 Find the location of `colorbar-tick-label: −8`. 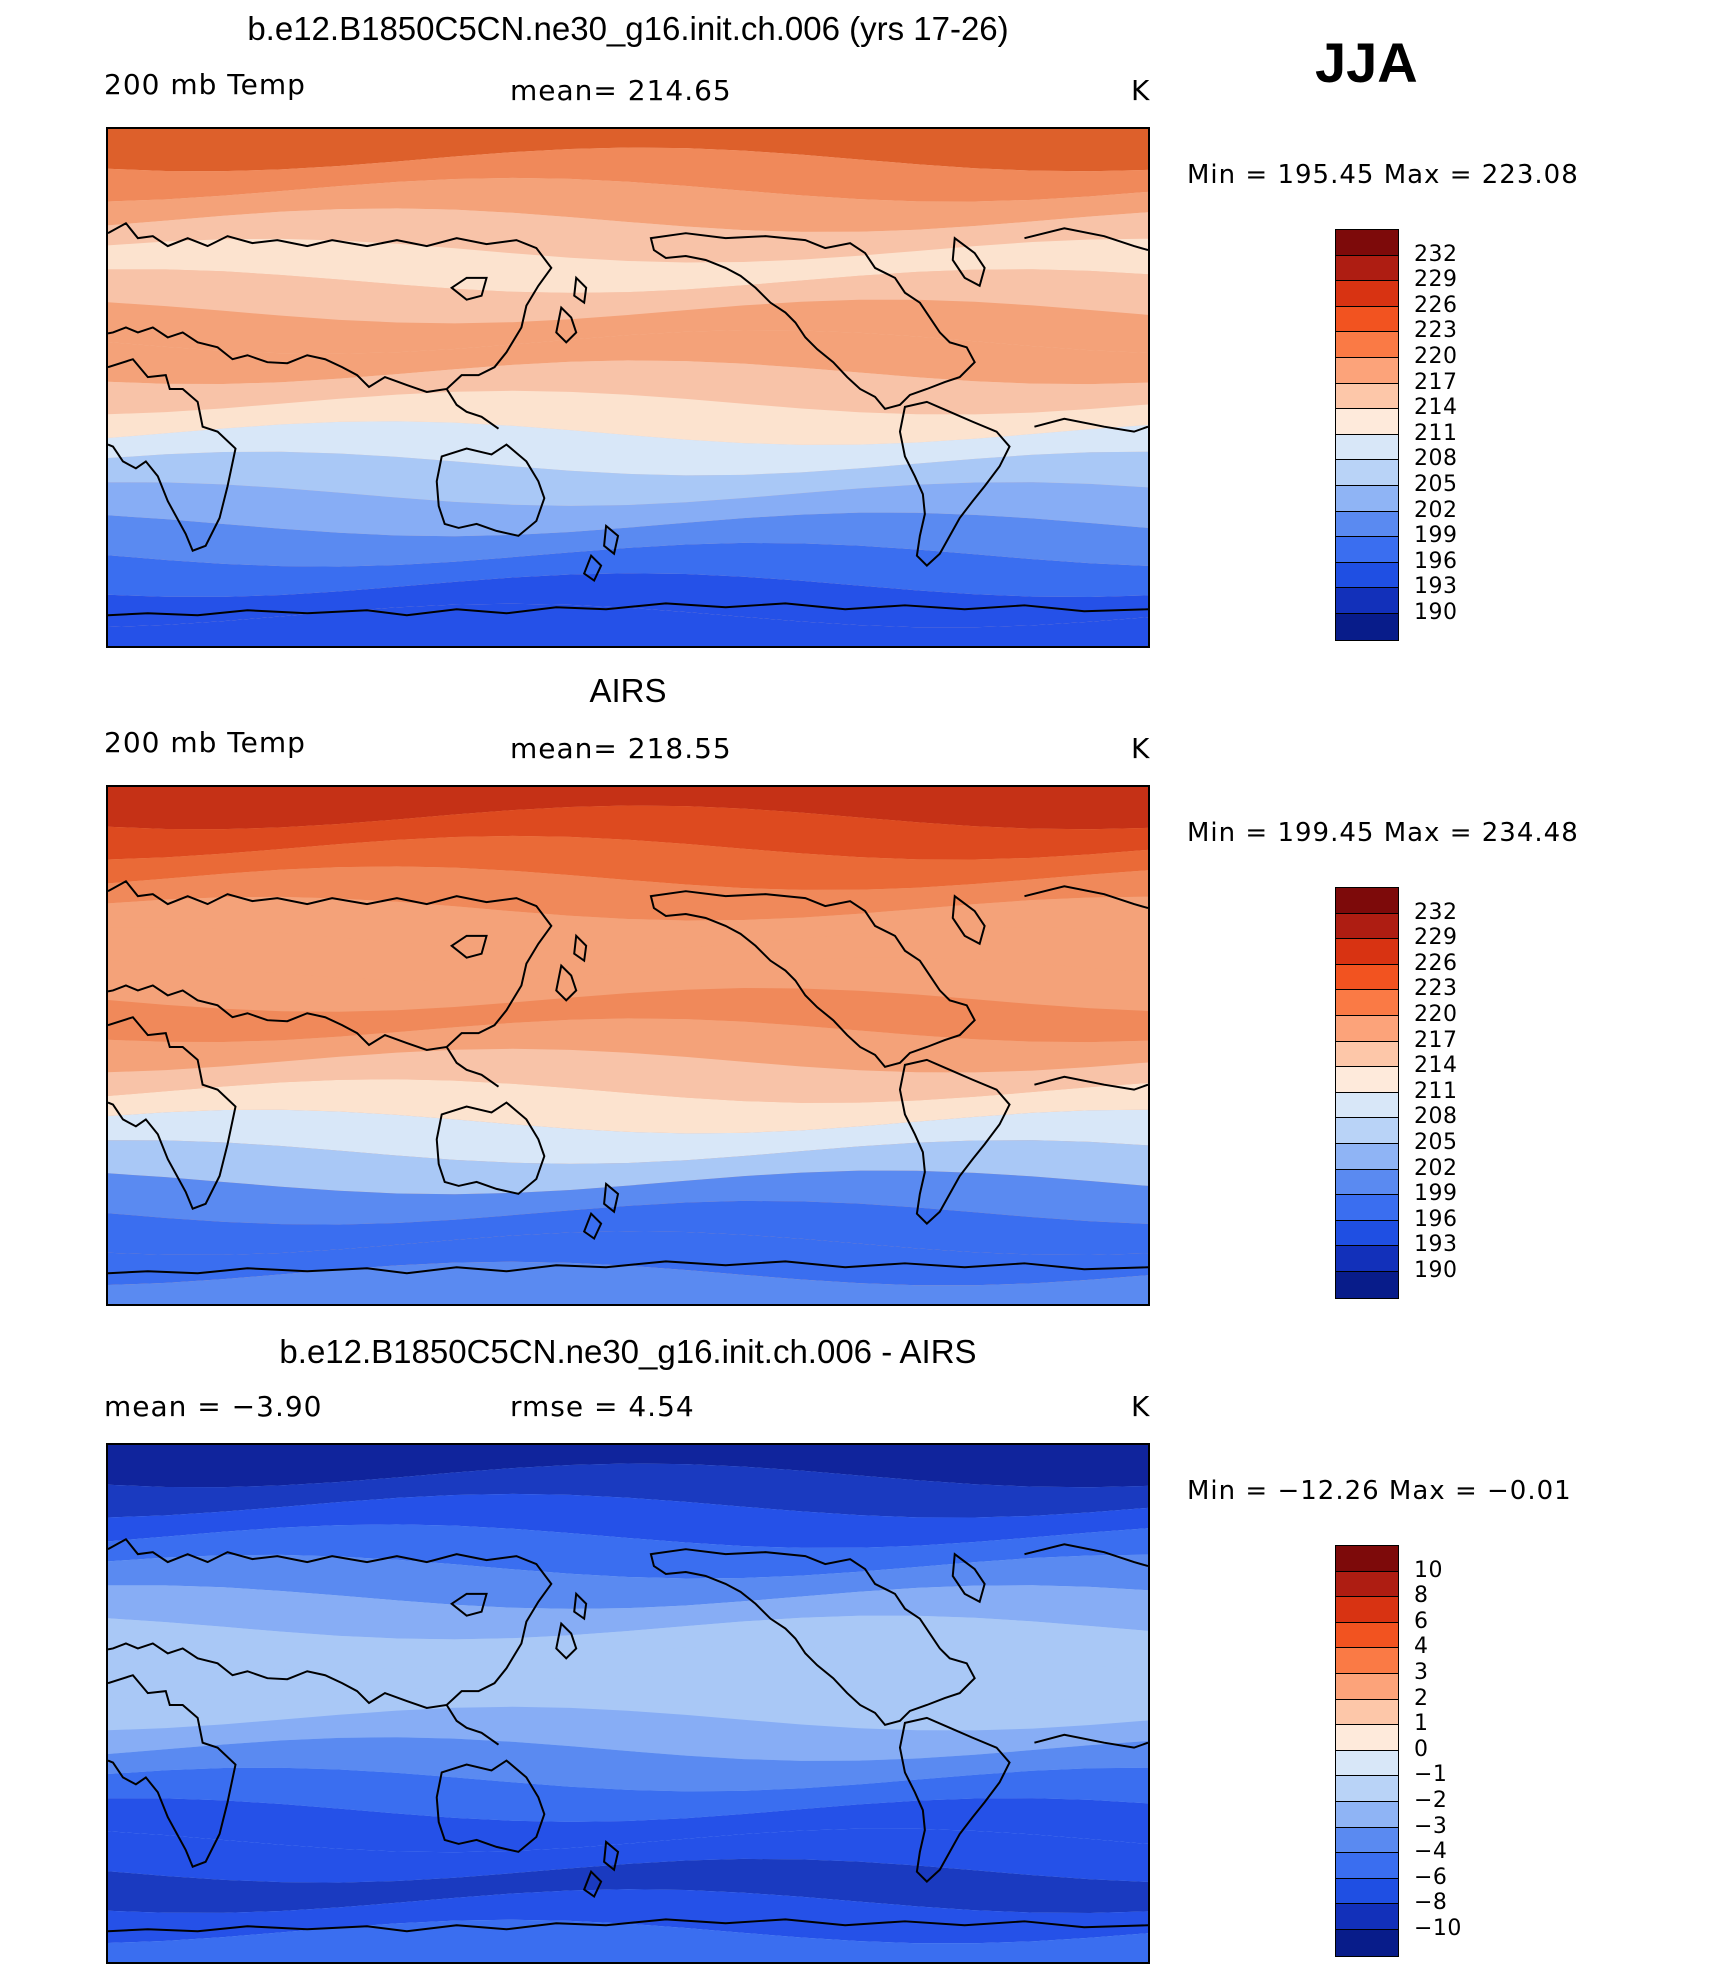

colorbar-tick-label: −8 is located at coordinates (1431, 1903).